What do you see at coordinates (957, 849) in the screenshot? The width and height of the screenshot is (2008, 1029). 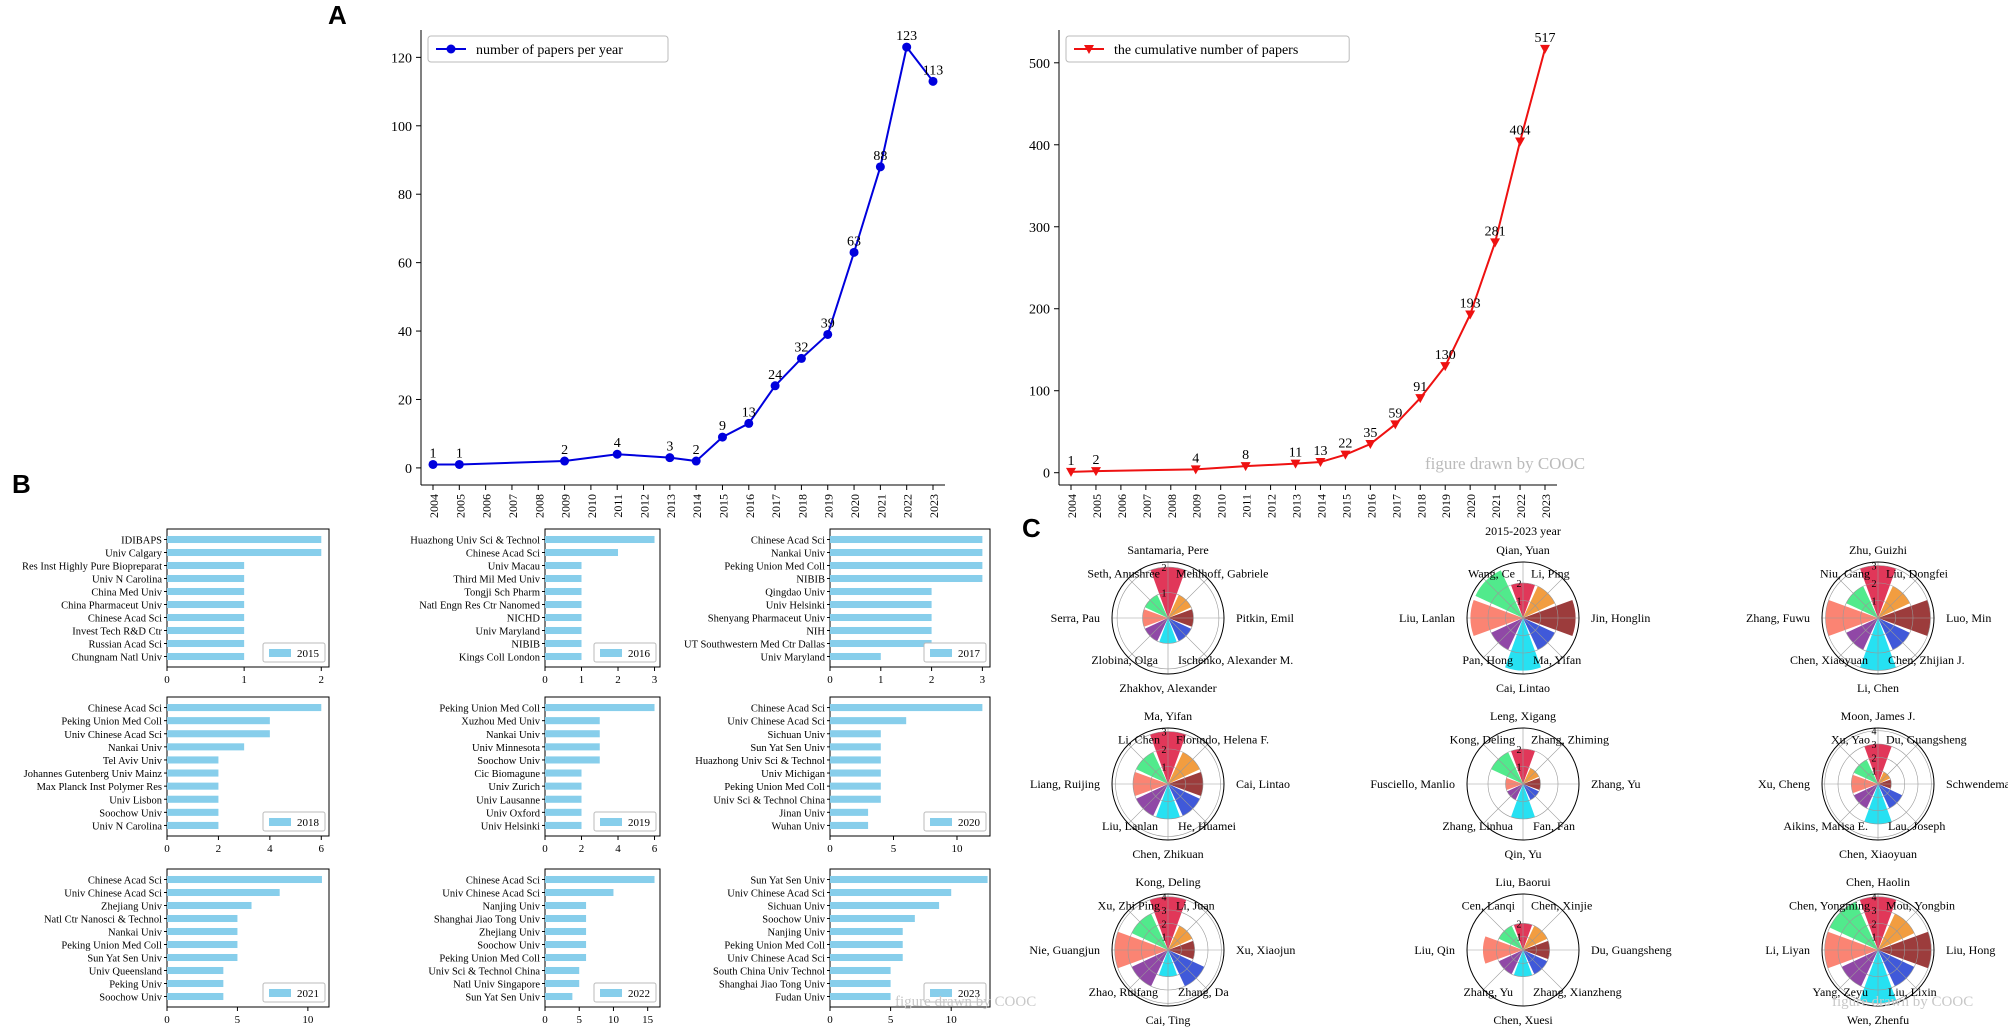 I see `x-tick-label: 10` at bounding box center [957, 849].